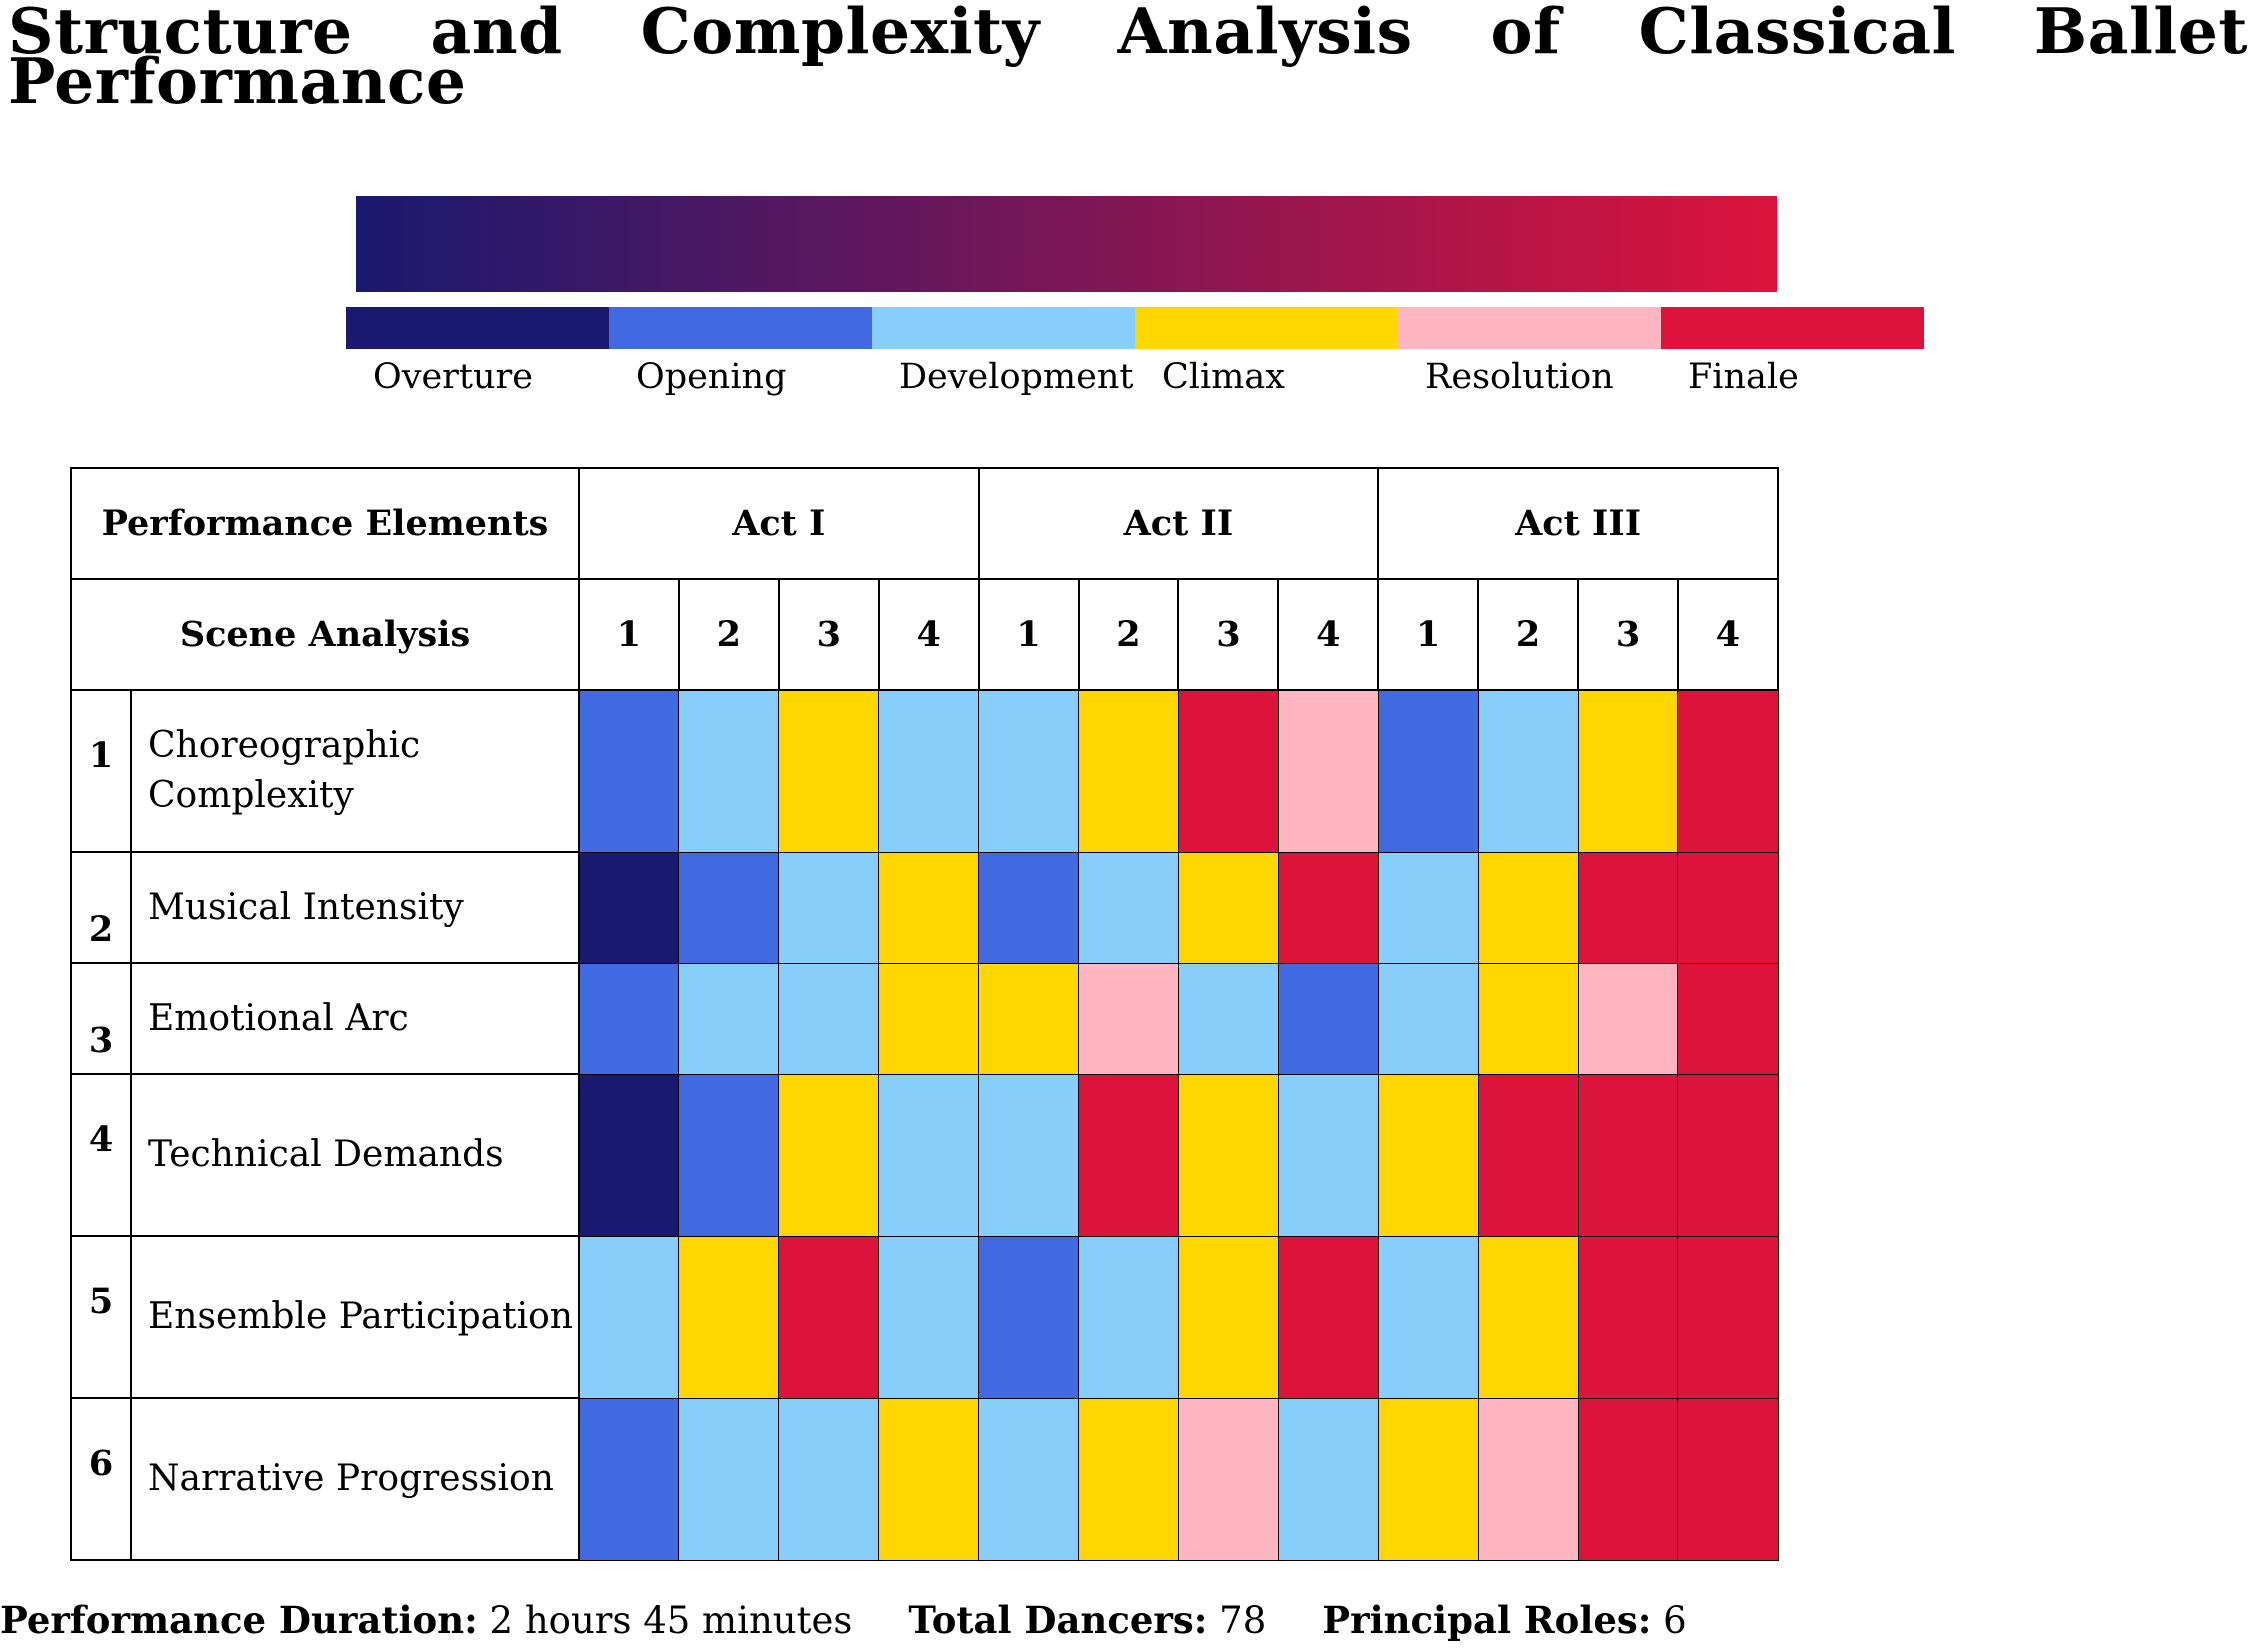  What do you see at coordinates (671, 1620) in the screenshot?
I see `duration-value: 2 hours 45 minutes` at bounding box center [671, 1620].